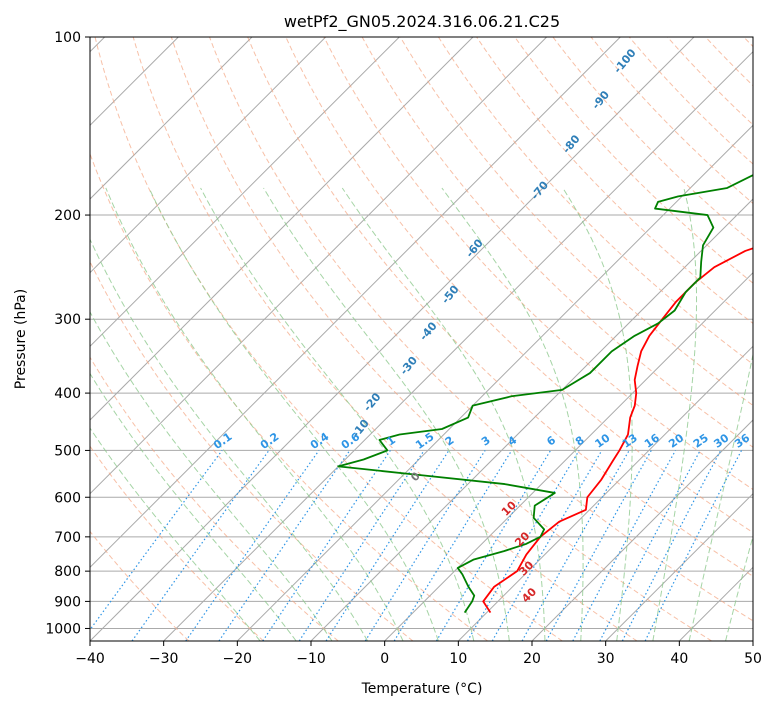 The image size is (775, 708). I want to click on x-tick-label: −40, so click(90, 659).